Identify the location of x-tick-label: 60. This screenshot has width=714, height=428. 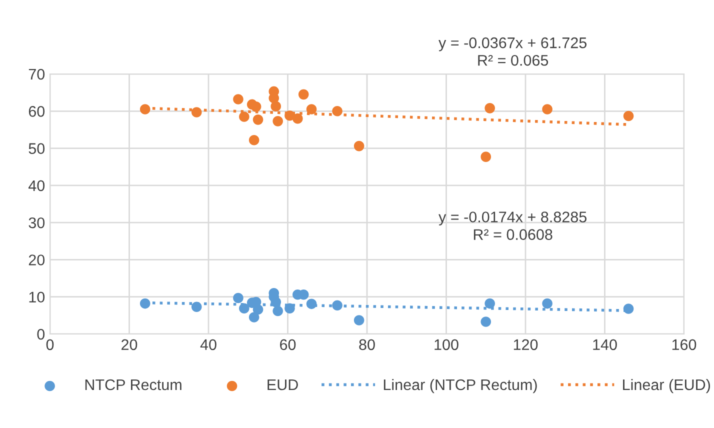
(288, 344).